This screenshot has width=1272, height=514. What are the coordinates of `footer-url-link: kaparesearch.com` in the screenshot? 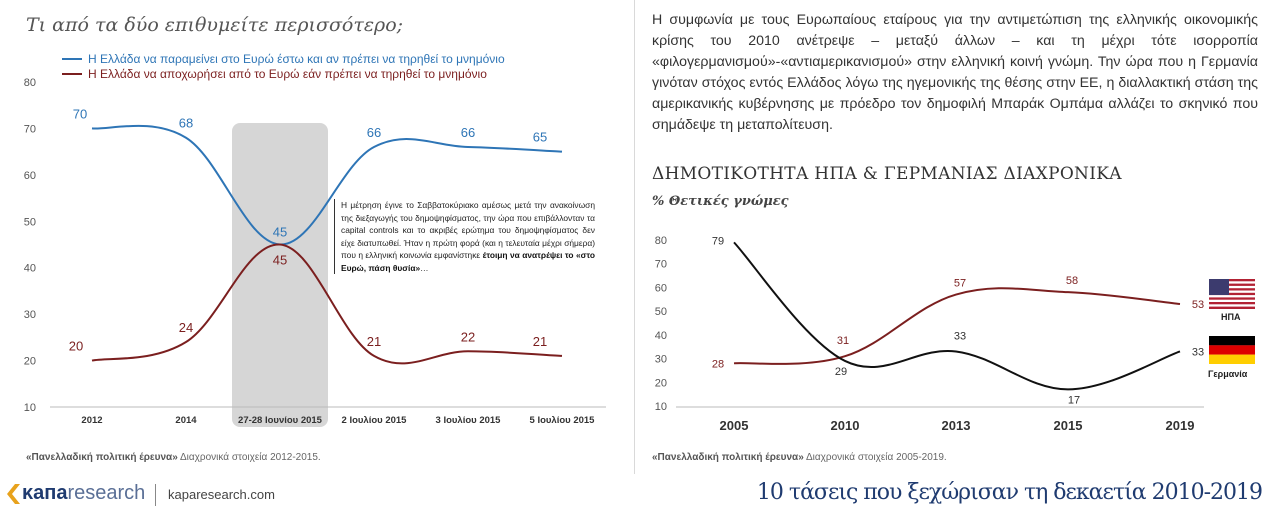 It's located at (221, 494).